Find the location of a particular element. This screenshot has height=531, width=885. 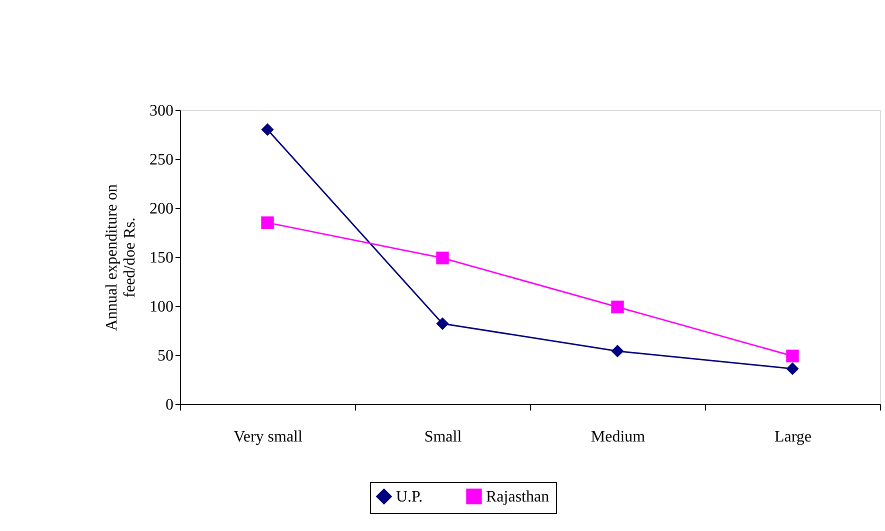

x-tick-label: Small is located at coordinates (443, 437).